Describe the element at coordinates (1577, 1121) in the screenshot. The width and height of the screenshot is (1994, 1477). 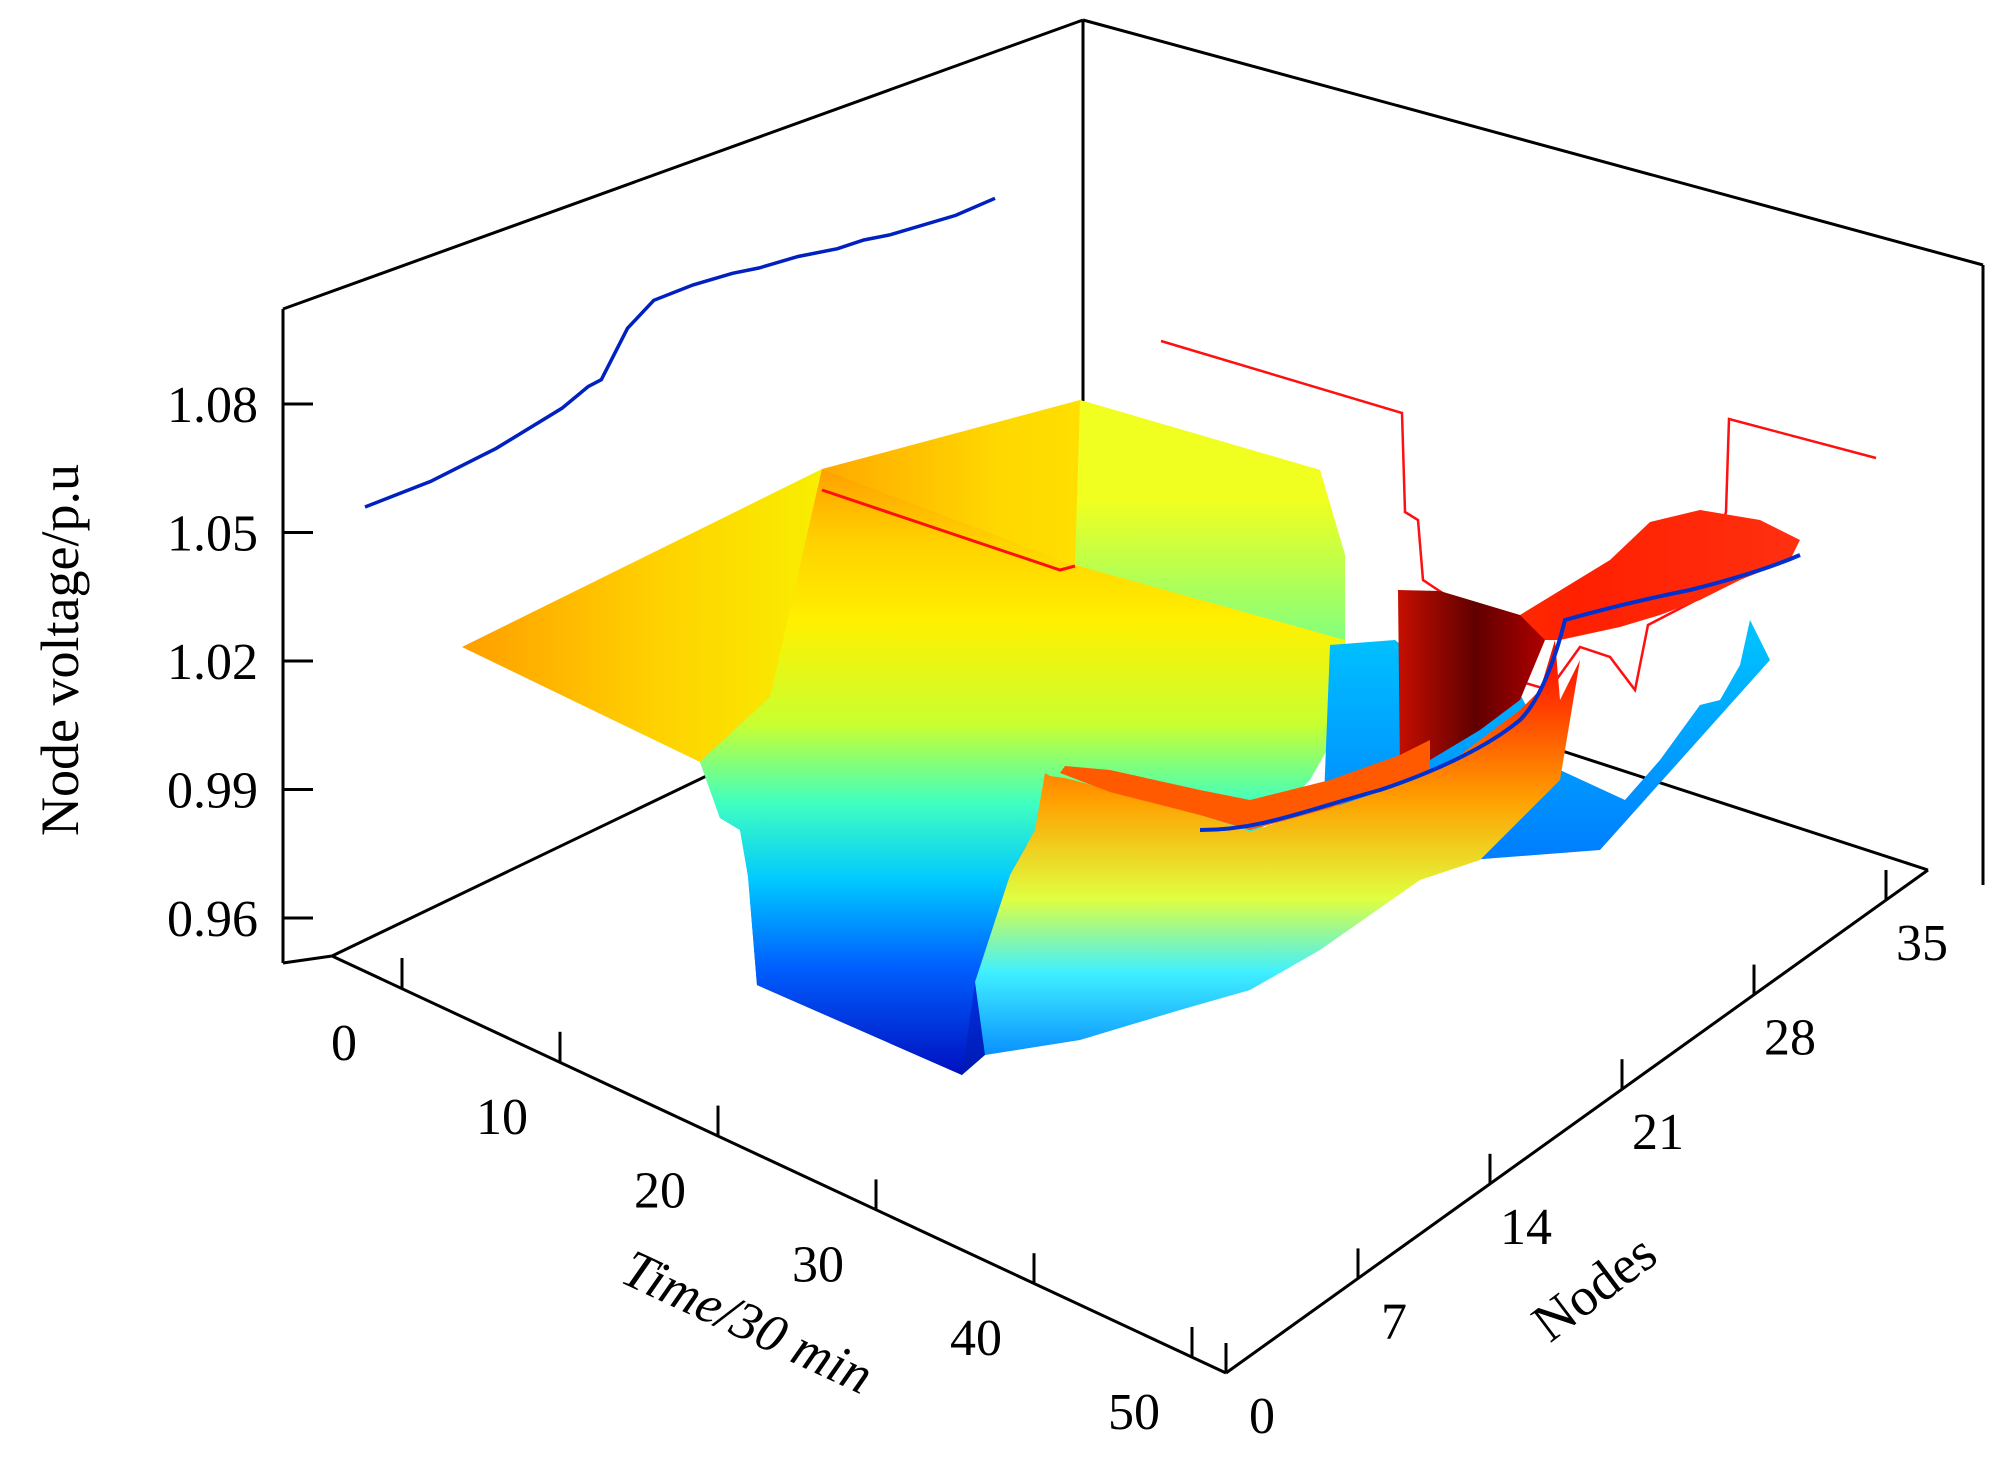
I see `node-axis-line` at that location.